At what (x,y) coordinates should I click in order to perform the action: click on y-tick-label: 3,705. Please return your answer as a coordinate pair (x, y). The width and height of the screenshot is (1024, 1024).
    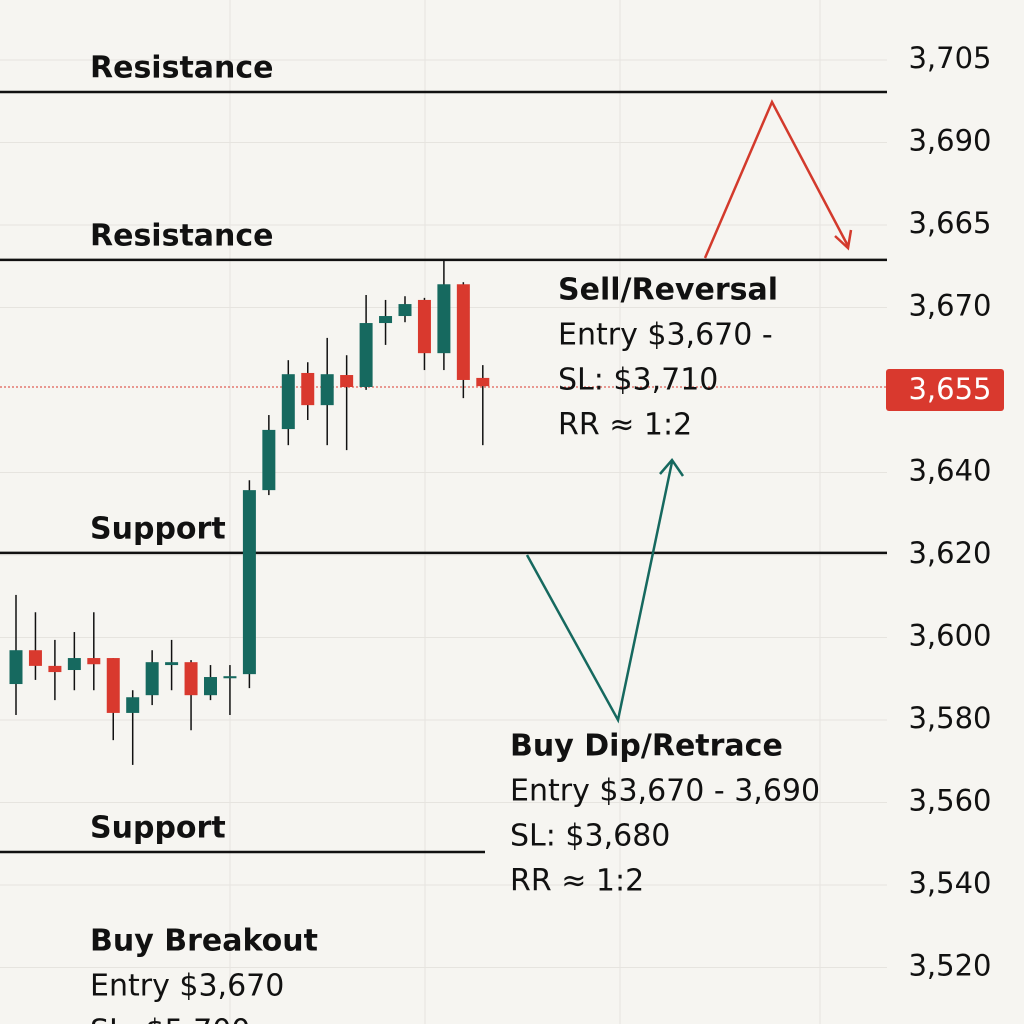
    Looking at the image, I should click on (949, 58).